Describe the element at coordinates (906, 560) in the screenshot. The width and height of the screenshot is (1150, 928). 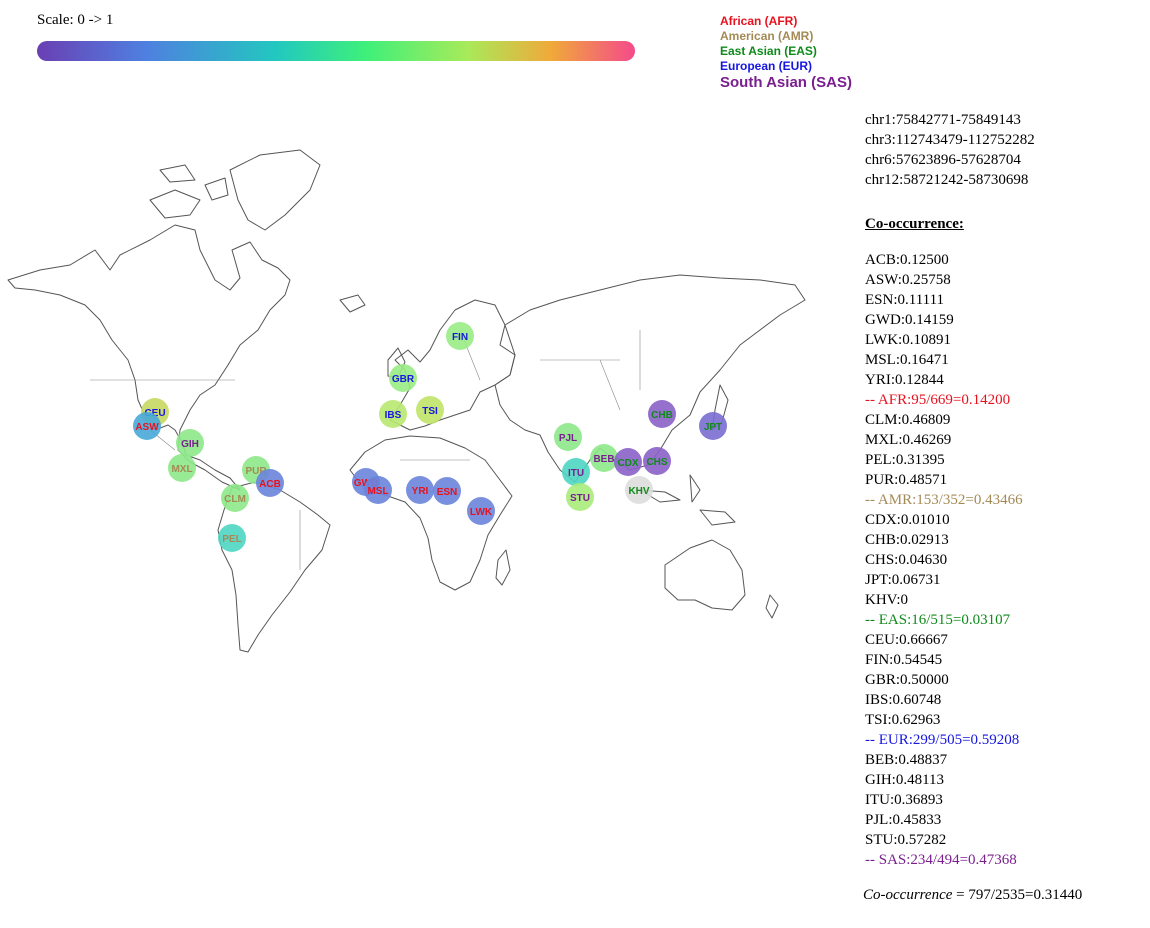
I see `population-item: CHS:0.04630` at that location.